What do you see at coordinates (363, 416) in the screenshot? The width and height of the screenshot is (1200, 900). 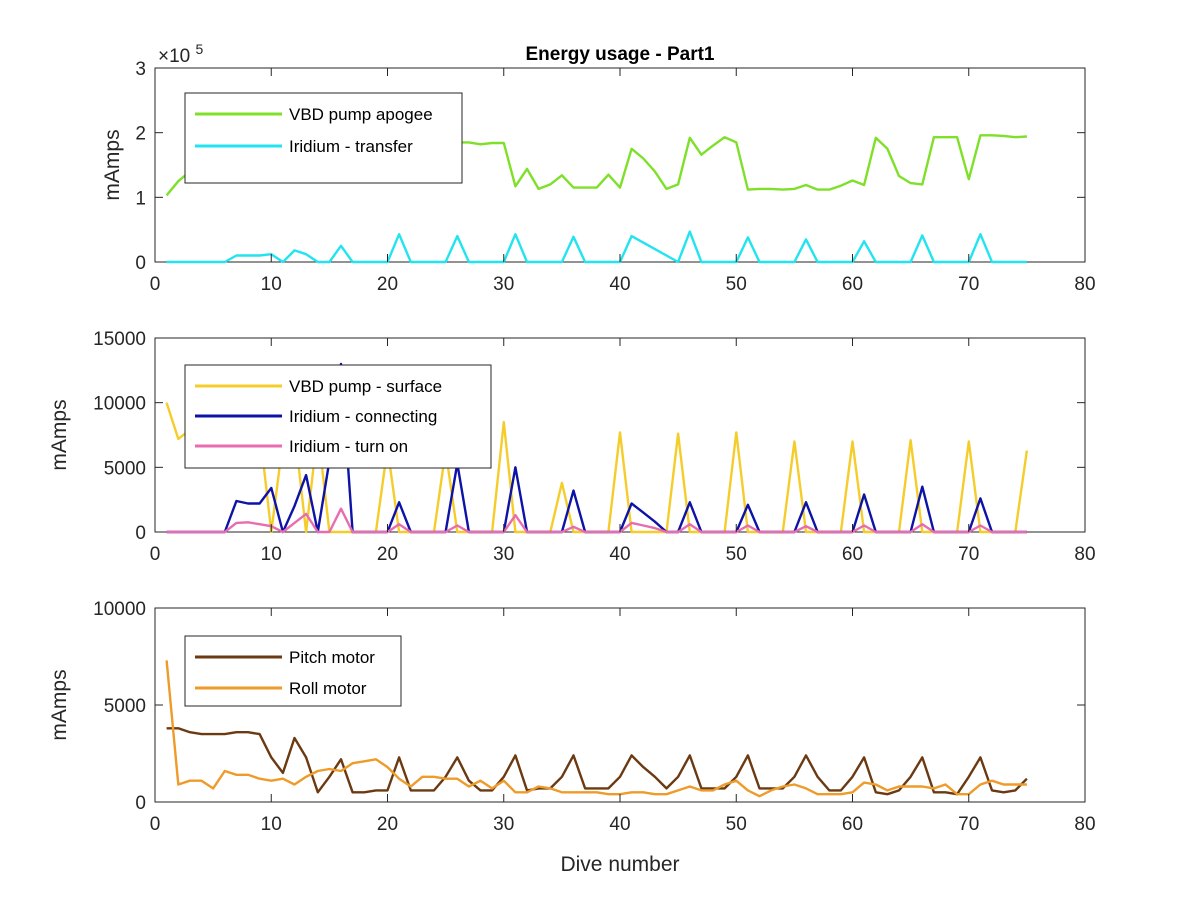 I see `legend-label: Iridium - connecting` at bounding box center [363, 416].